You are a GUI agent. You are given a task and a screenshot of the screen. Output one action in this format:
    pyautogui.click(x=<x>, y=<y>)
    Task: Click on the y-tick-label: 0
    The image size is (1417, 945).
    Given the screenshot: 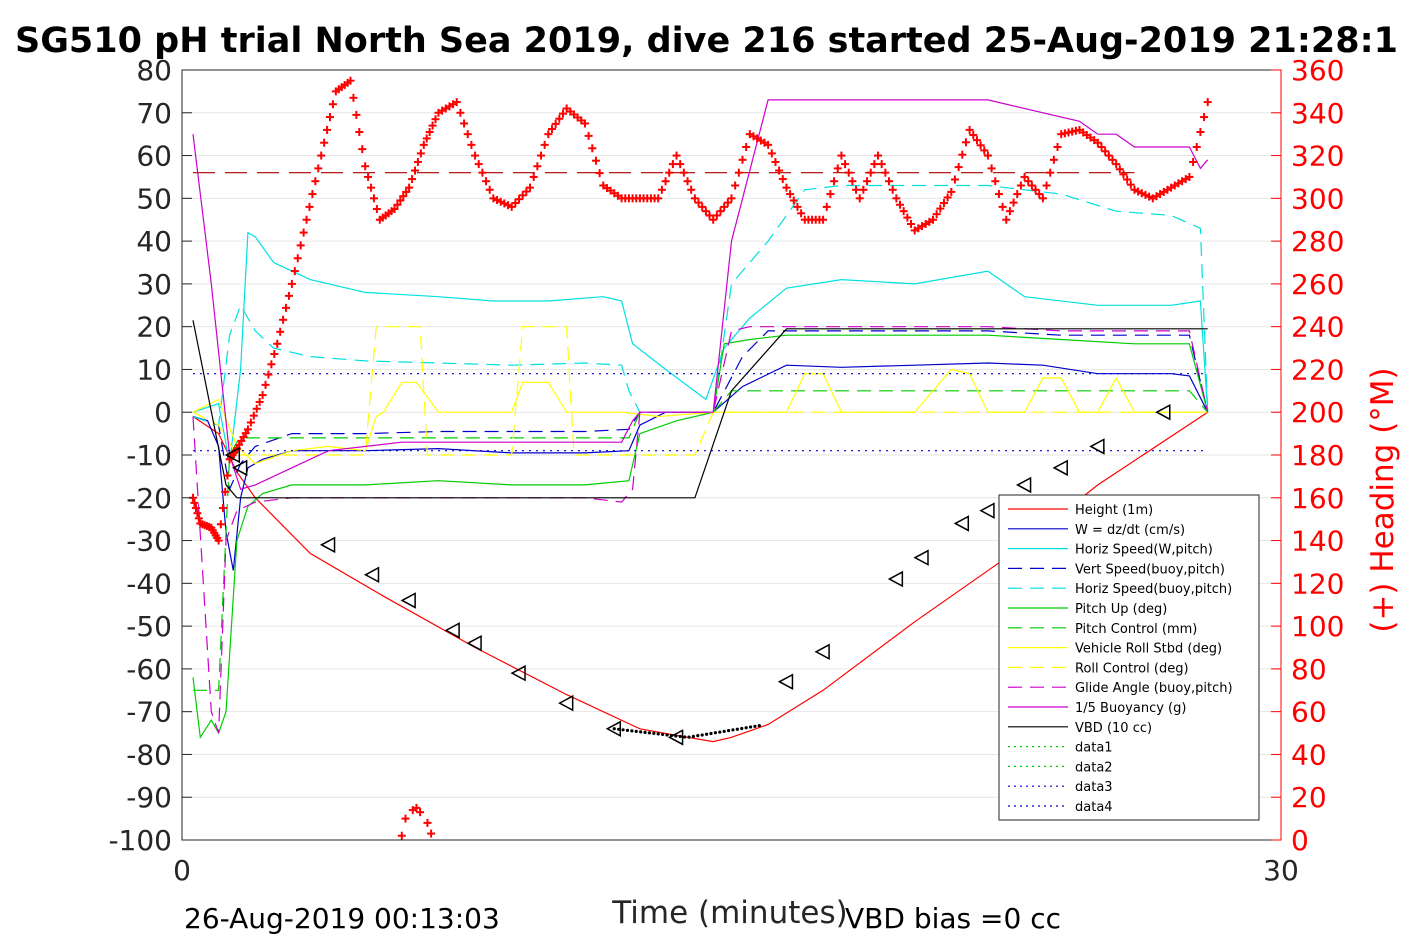 What is the action you would take?
    pyautogui.click(x=163, y=412)
    